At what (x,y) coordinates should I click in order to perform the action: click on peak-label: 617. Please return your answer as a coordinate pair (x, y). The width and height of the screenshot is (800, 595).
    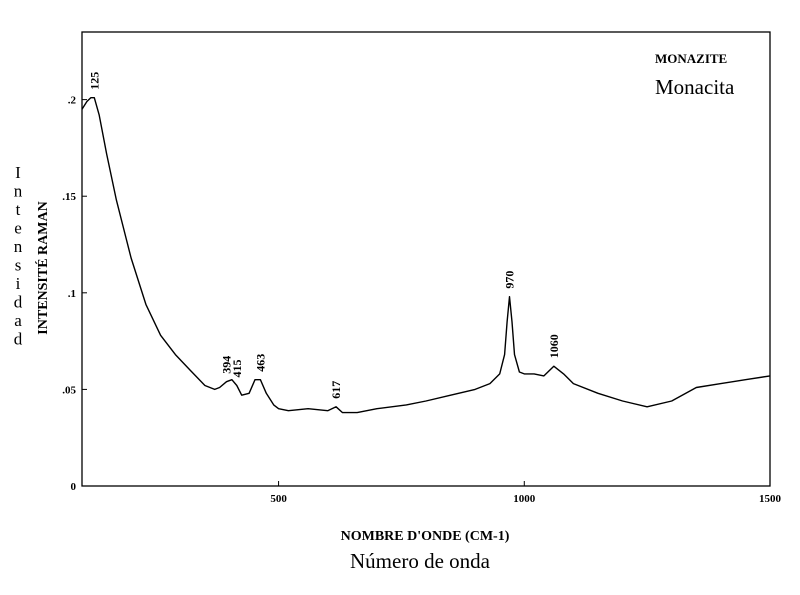
    Looking at the image, I should click on (336, 390).